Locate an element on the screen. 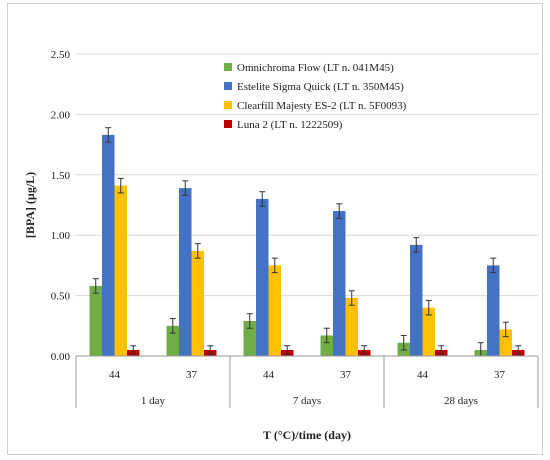  x-axis-title: T (°C)/time (day) is located at coordinates (307, 435).